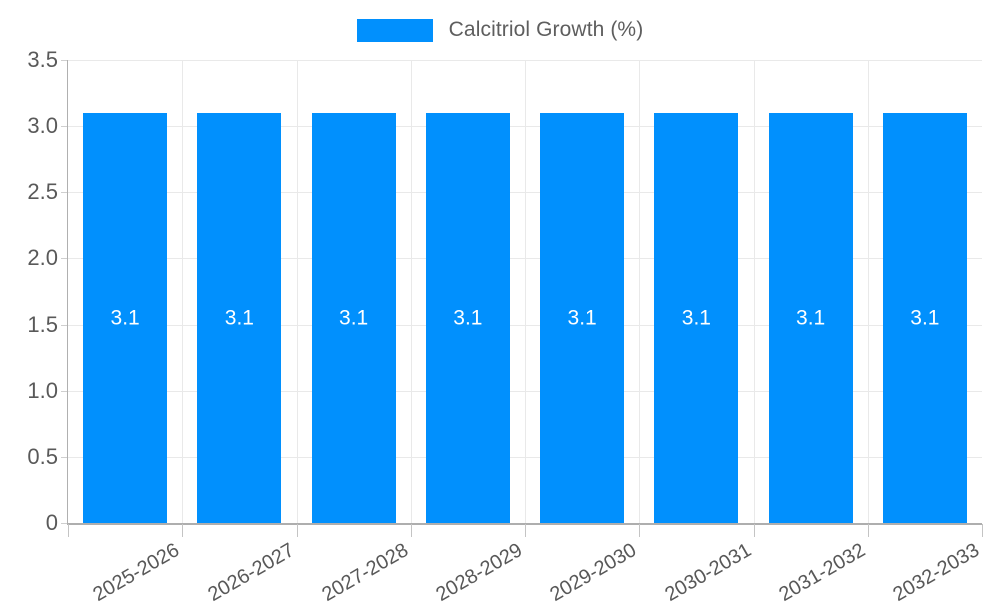  Describe the element at coordinates (42, 59) in the screenshot. I see `y-axis-tick-label: 3.5` at that location.